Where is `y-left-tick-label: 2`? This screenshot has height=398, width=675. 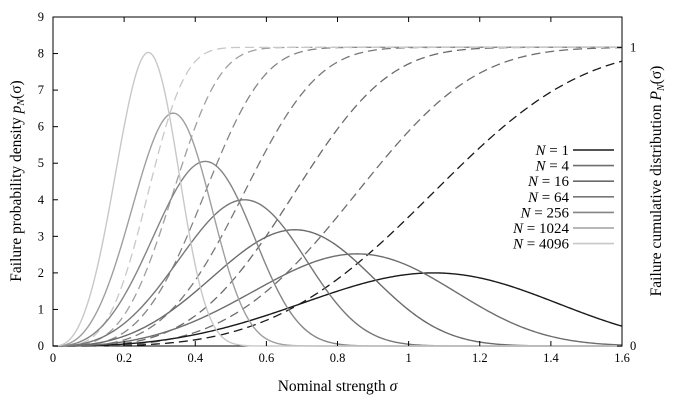 y-left-tick-label: 2 is located at coordinates (41, 273).